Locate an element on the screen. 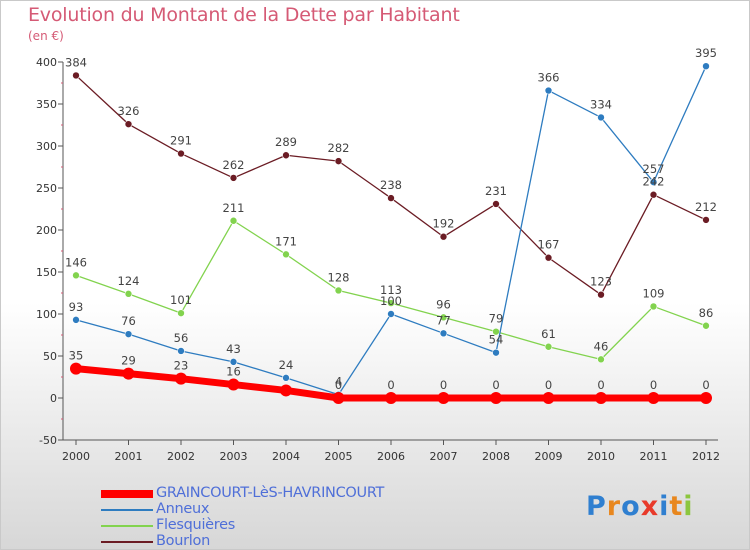 This screenshot has width=750, height=550. logo-letter: o is located at coordinates (631, 506).